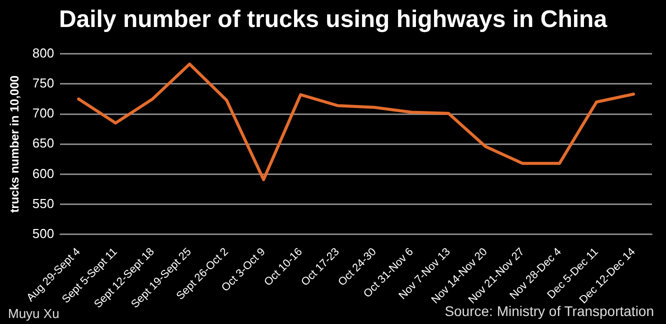 The height and width of the screenshot is (324, 666). What do you see at coordinates (333, 20) in the screenshot?
I see `chart-title: Daily number of trucks using highways in China` at bounding box center [333, 20].